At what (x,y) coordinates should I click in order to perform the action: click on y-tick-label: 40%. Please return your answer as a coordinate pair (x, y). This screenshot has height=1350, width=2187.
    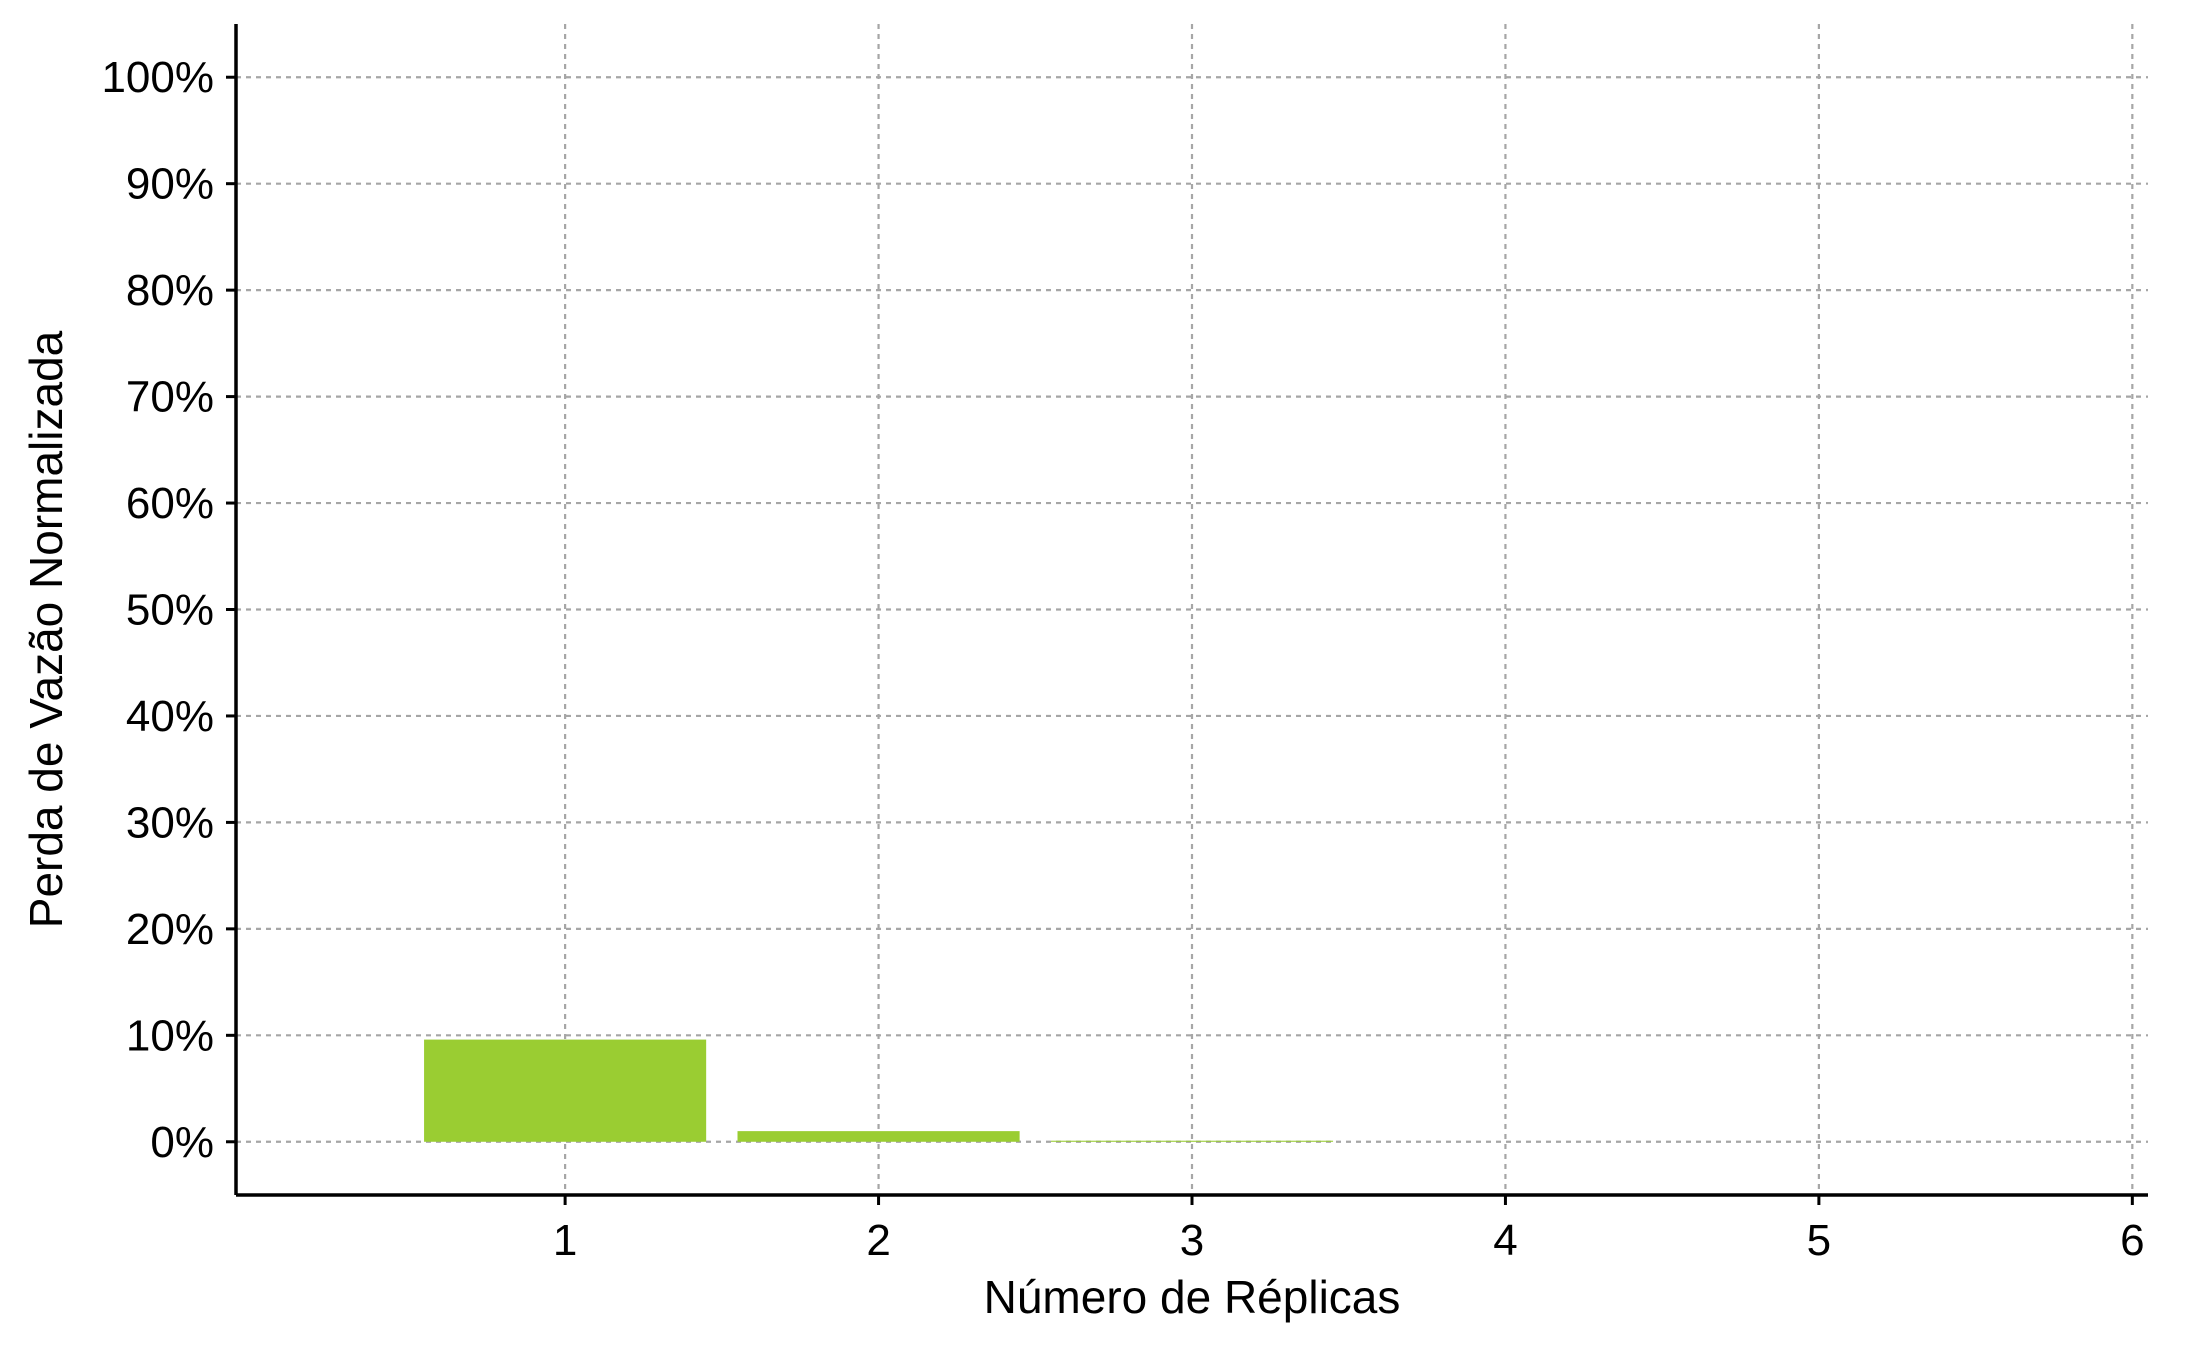
    Looking at the image, I should click on (170, 716).